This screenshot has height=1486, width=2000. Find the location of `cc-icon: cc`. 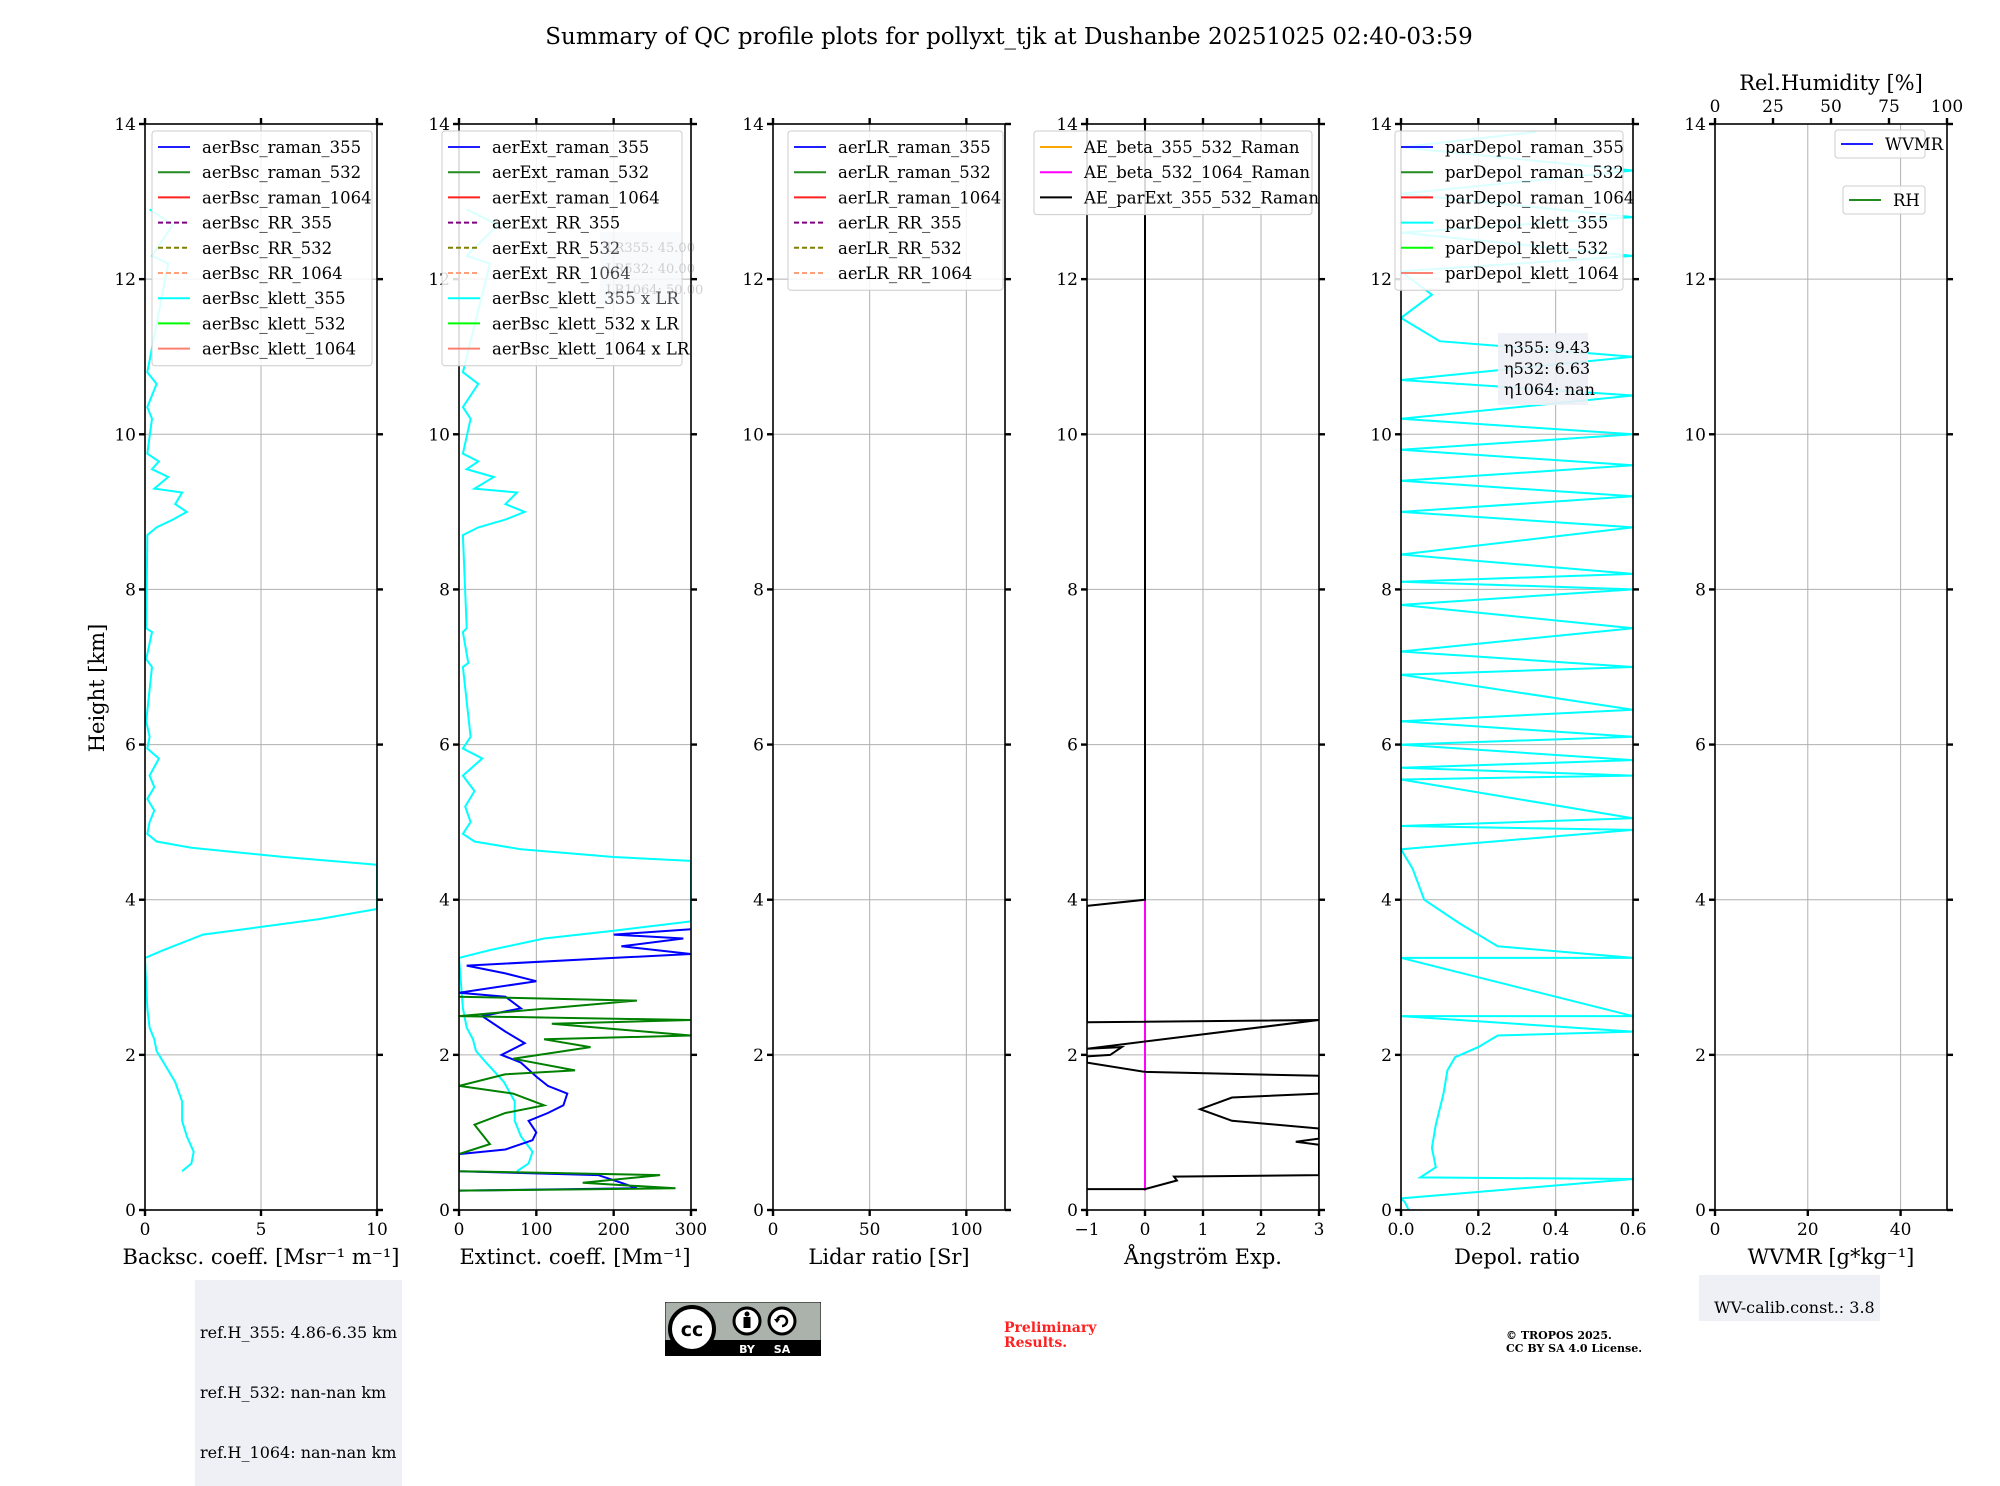

cc-icon: cc is located at coordinates (692, 1329).